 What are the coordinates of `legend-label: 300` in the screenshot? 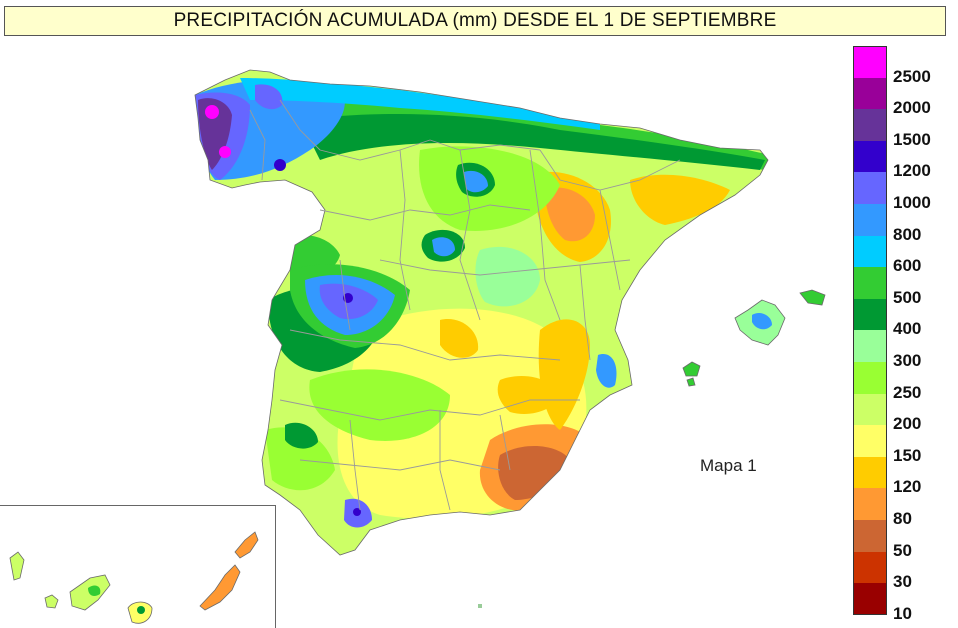 It's located at (907, 360).